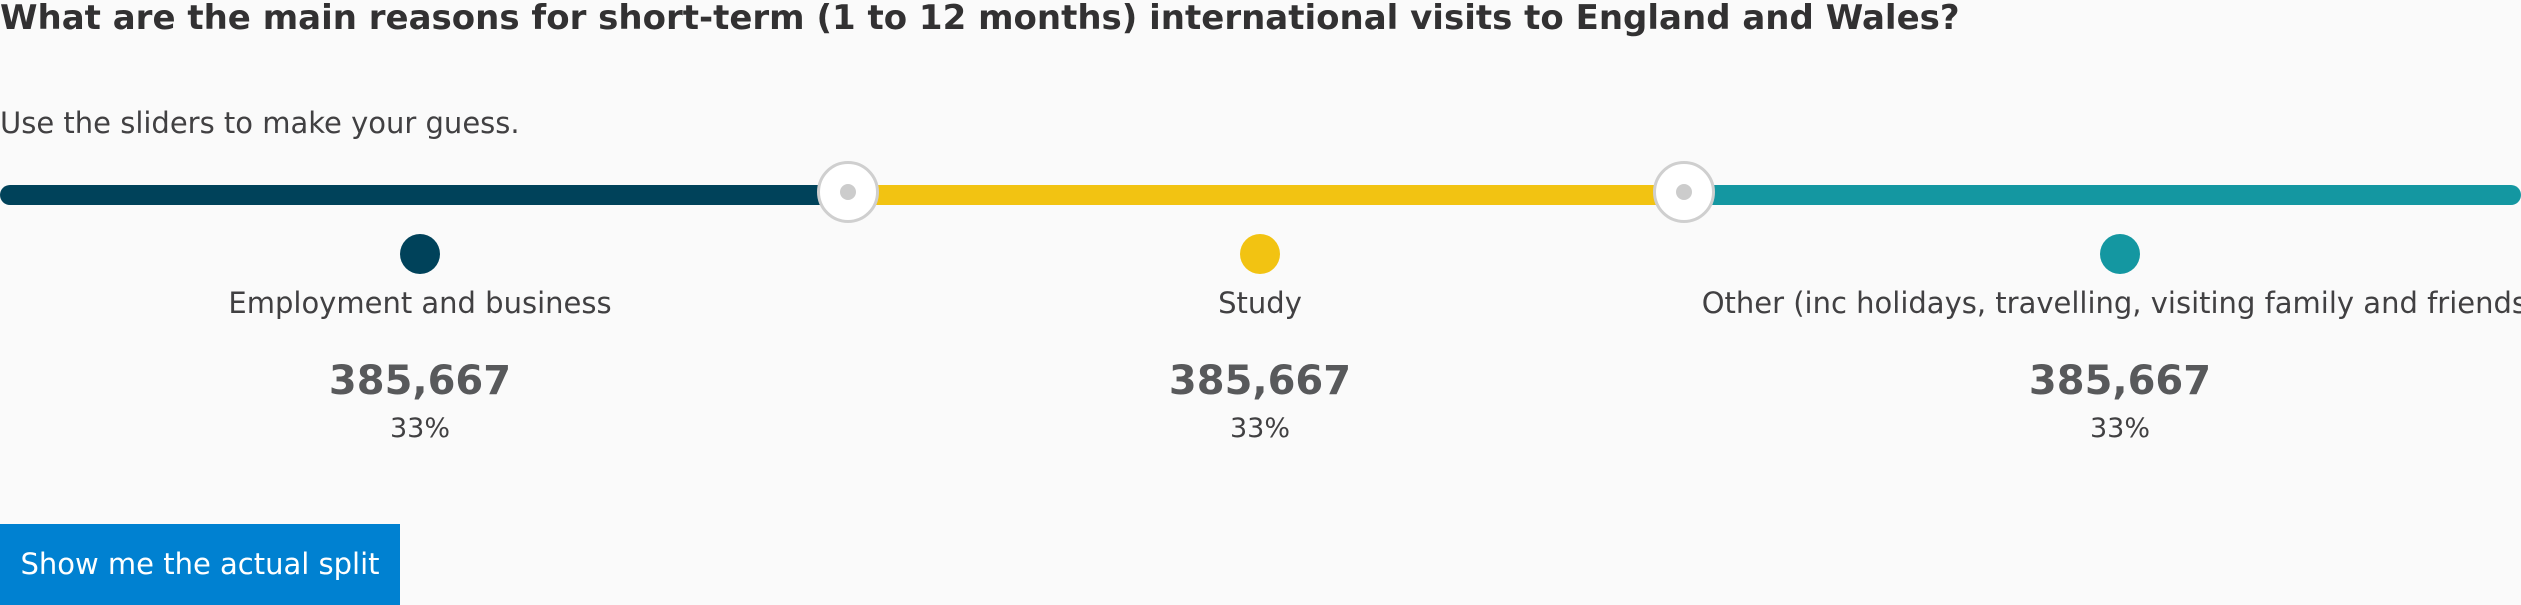 The height and width of the screenshot is (605, 2521). I want to click on category-study: Study 385,667 33%, so click(1260, 340).